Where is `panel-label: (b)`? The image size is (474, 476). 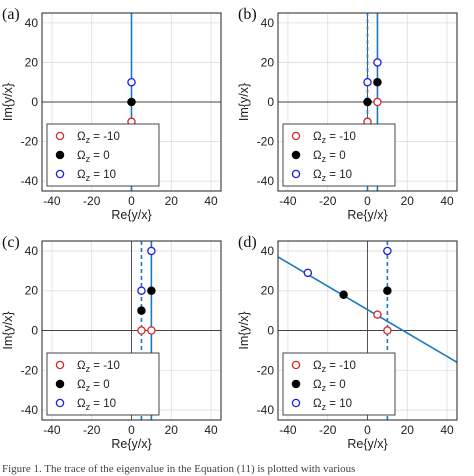
panel-label: (b) is located at coordinates (247, 14).